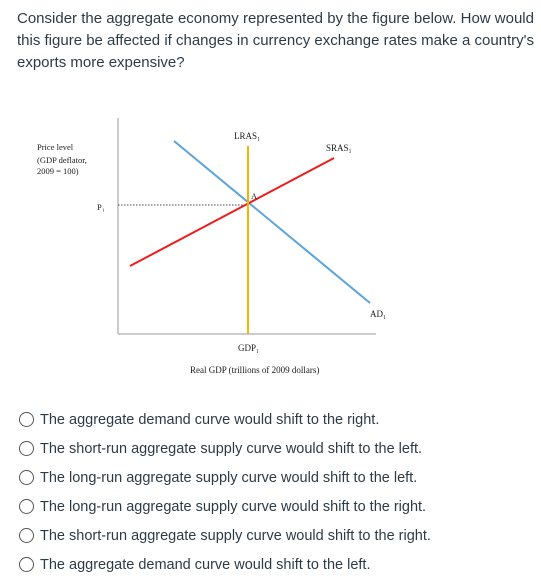 The height and width of the screenshot is (588, 541). What do you see at coordinates (55, 147) in the screenshot?
I see `y-axis-label-line1: Price level` at bounding box center [55, 147].